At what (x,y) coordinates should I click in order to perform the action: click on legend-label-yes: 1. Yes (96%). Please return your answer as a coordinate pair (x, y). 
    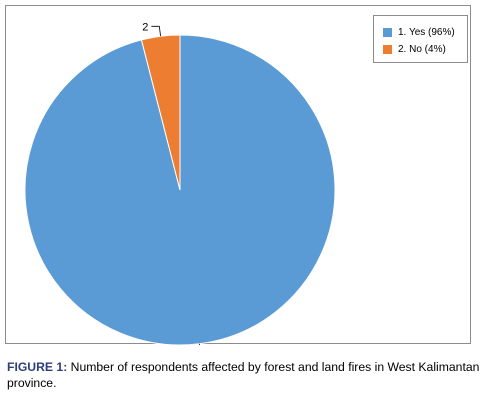
    Looking at the image, I should click on (426, 32).